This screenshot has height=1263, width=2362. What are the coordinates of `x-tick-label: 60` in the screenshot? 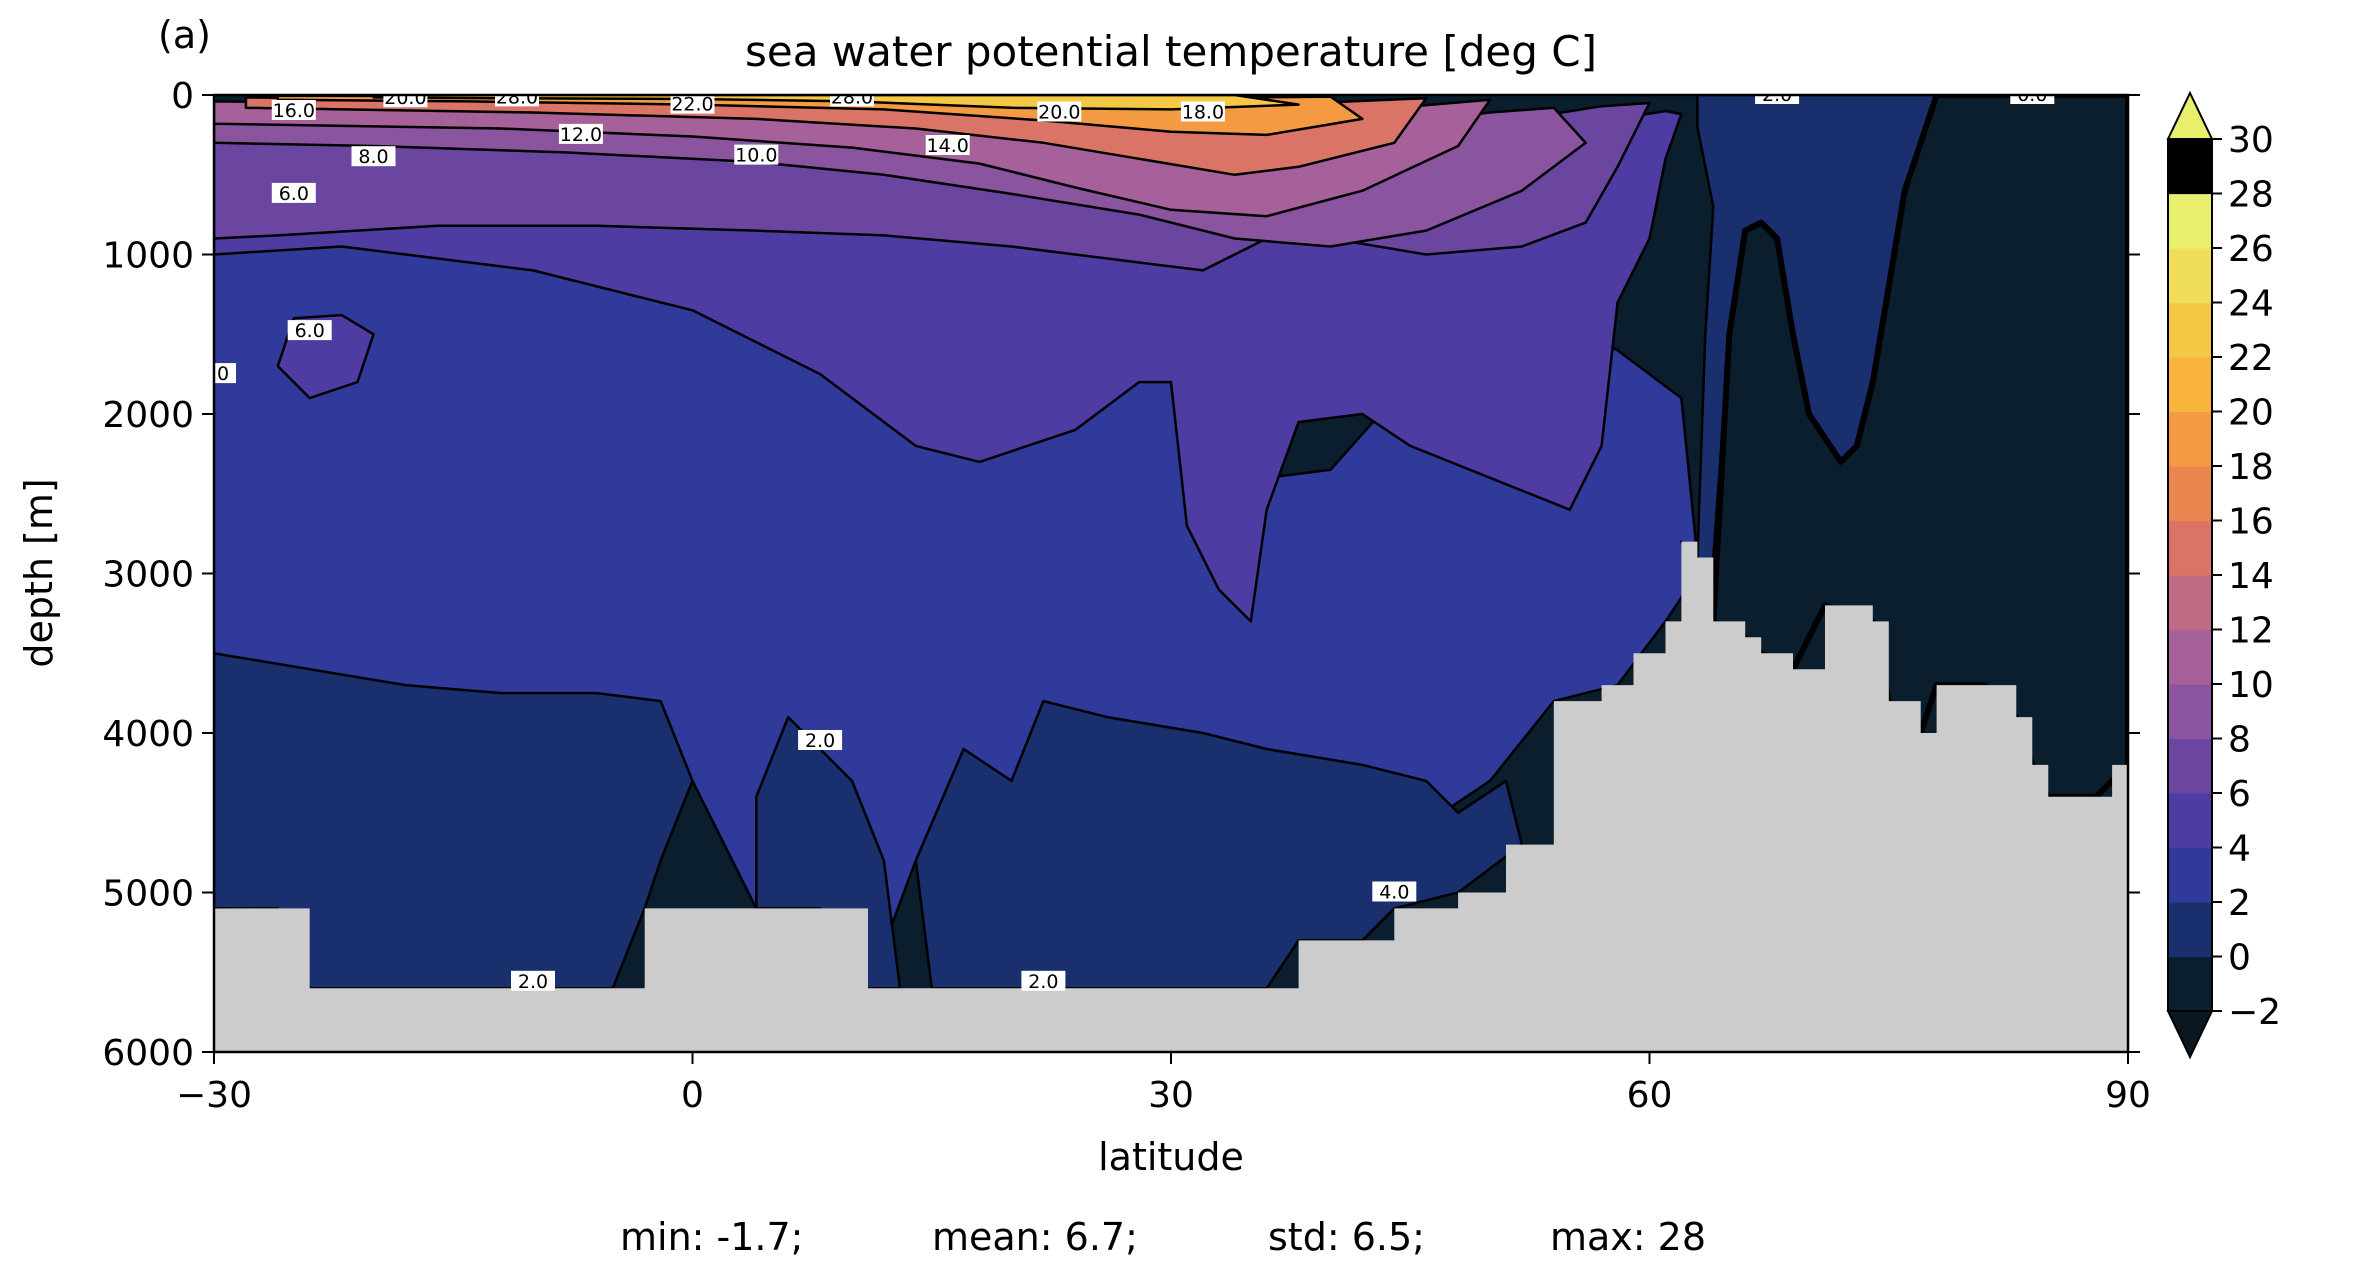 It's located at (1650, 1095).